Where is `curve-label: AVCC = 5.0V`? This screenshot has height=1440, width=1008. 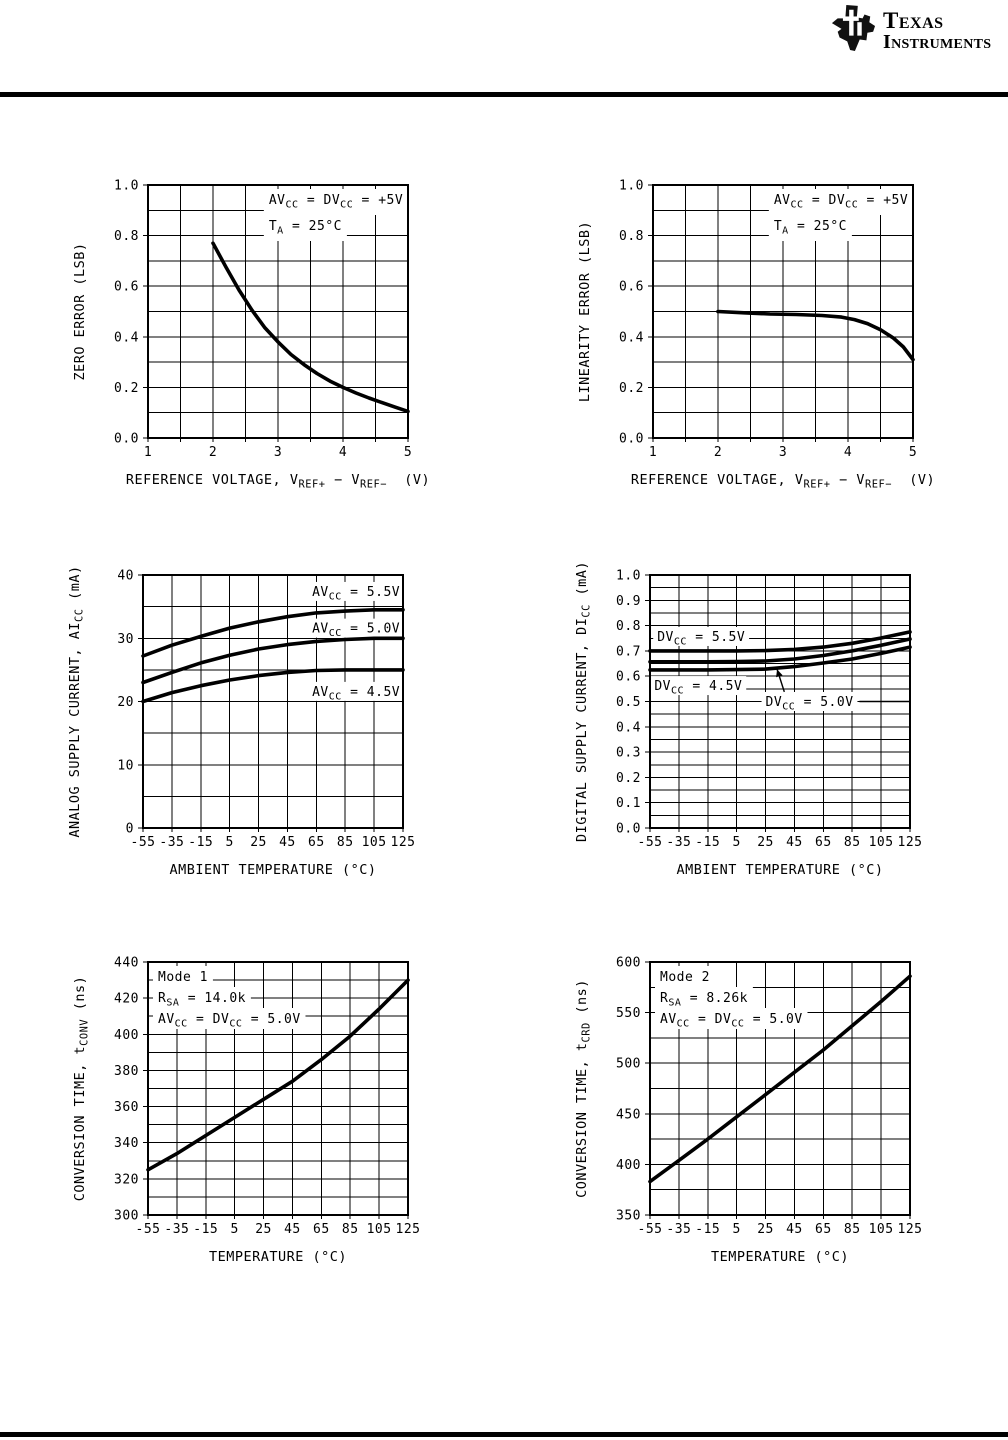
curve-label: AVCC = 5.0V is located at coordinates (356, 631).